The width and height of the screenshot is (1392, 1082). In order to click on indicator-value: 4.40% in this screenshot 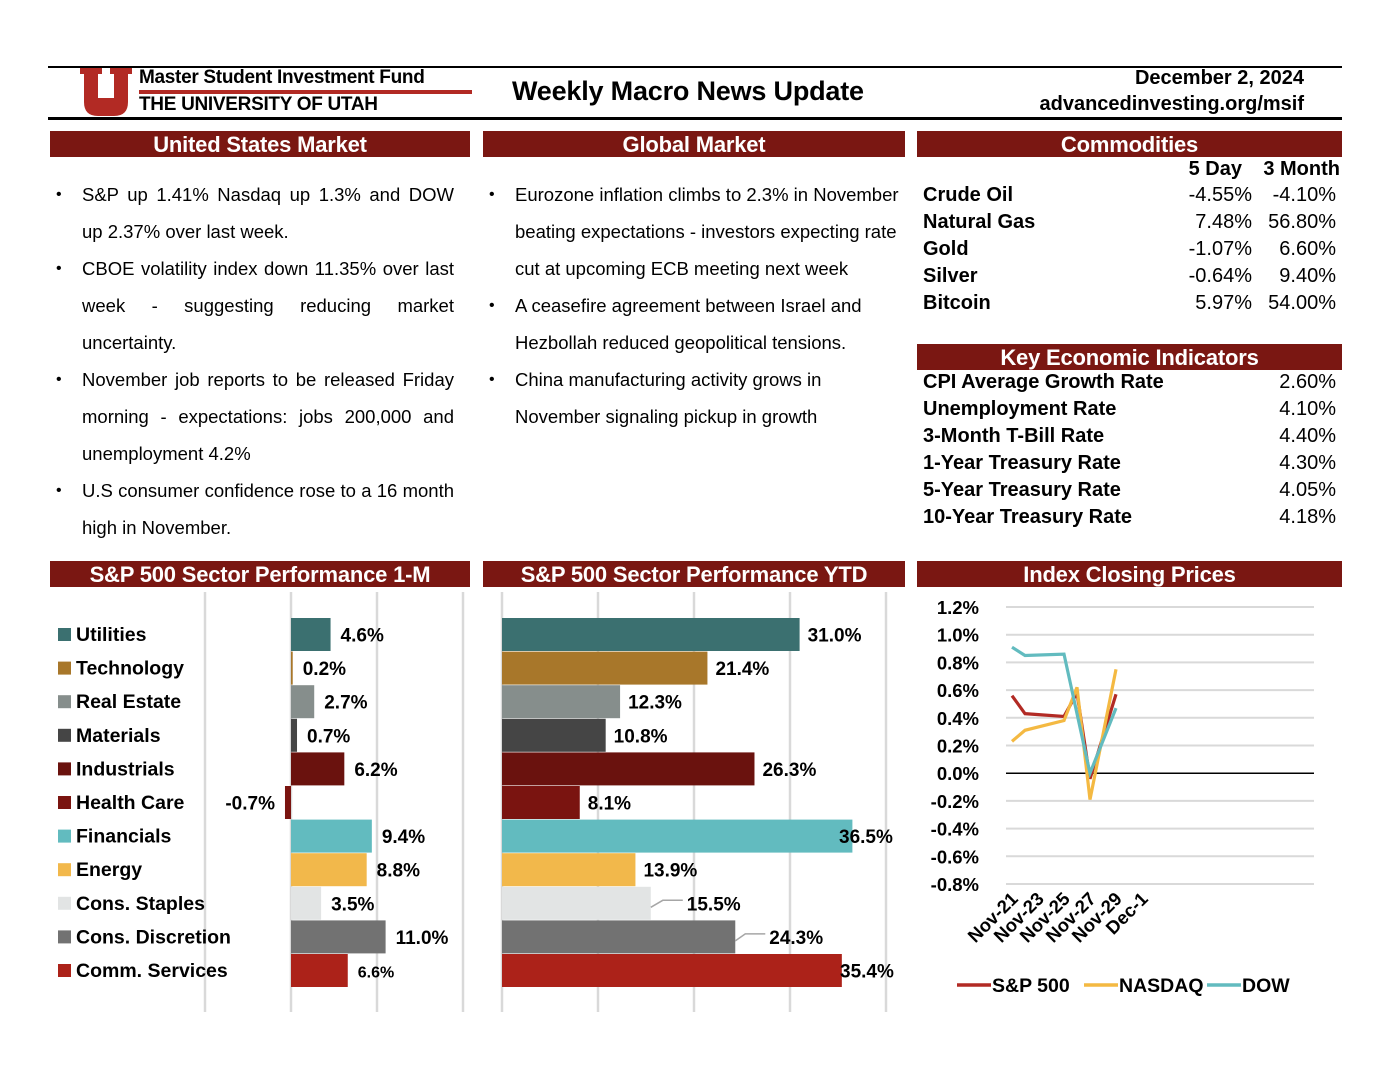, I will do `click(1307, 436)`.